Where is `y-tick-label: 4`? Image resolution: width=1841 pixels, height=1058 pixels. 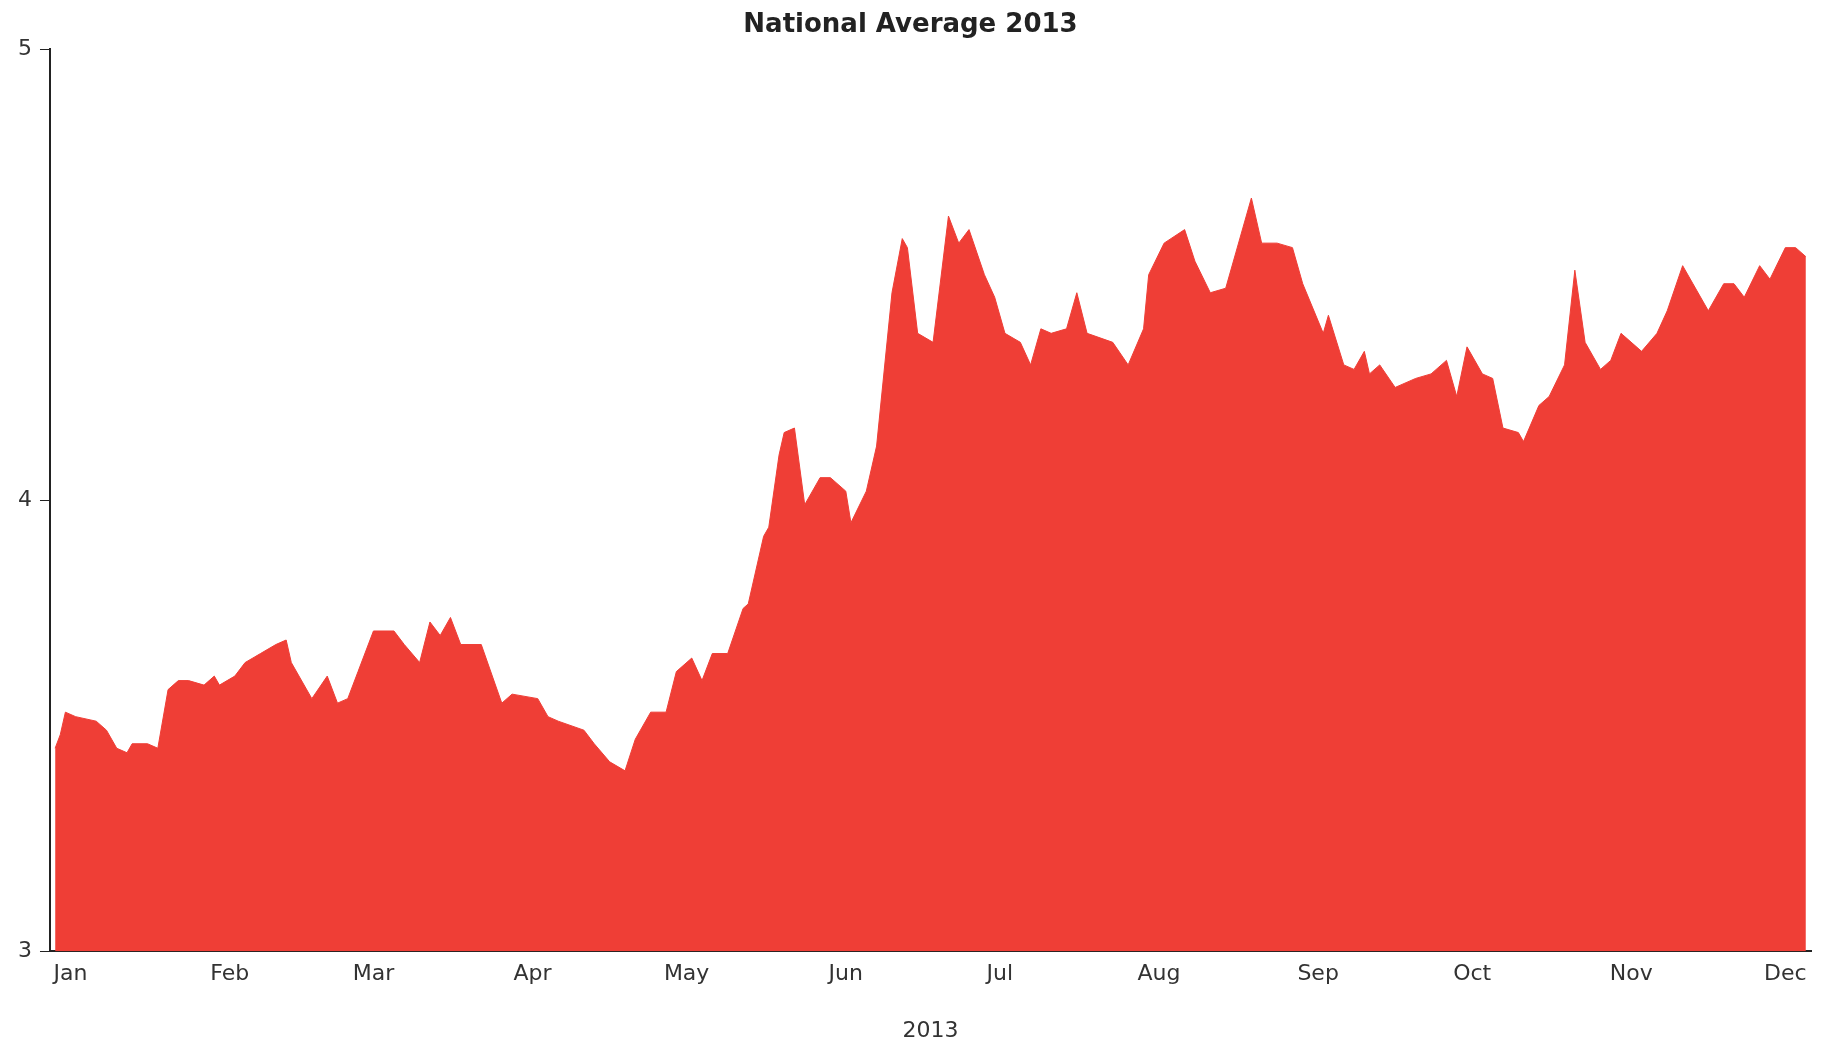 y-tick-label: 4 is located at coordinates (25, 498).